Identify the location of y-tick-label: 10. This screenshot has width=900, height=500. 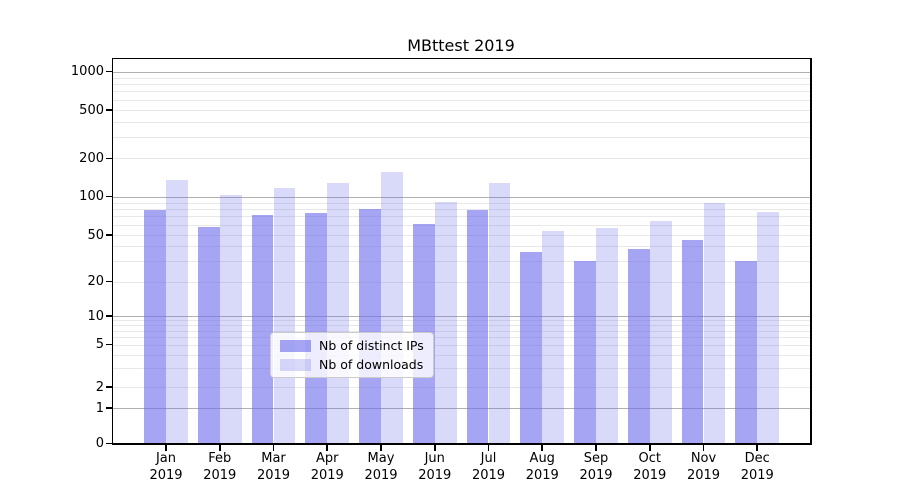
(95, 316).